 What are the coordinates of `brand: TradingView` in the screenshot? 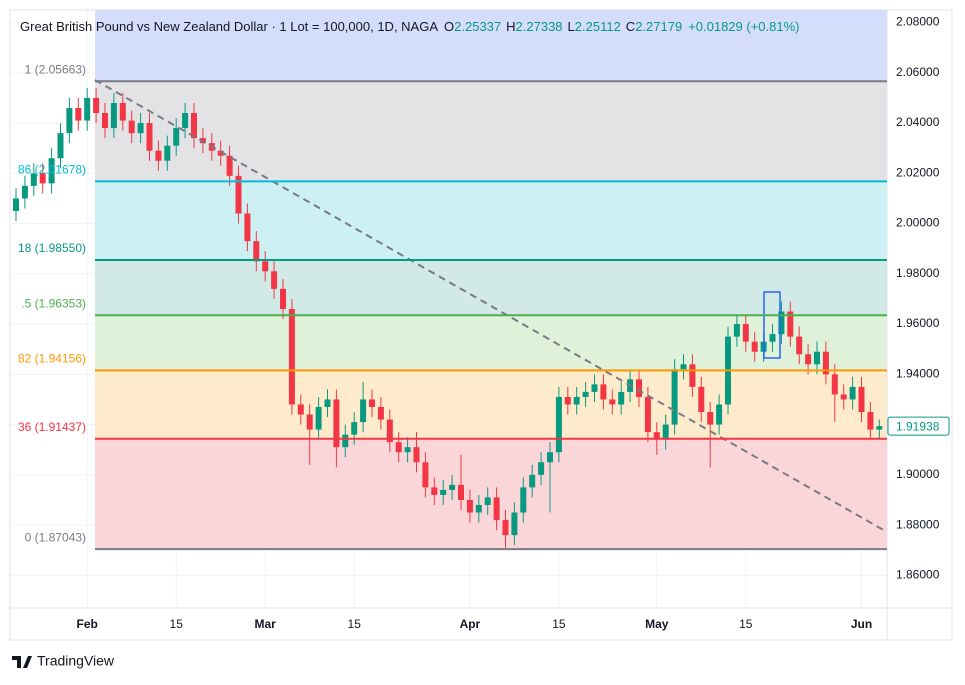 It's located at (76, 661).